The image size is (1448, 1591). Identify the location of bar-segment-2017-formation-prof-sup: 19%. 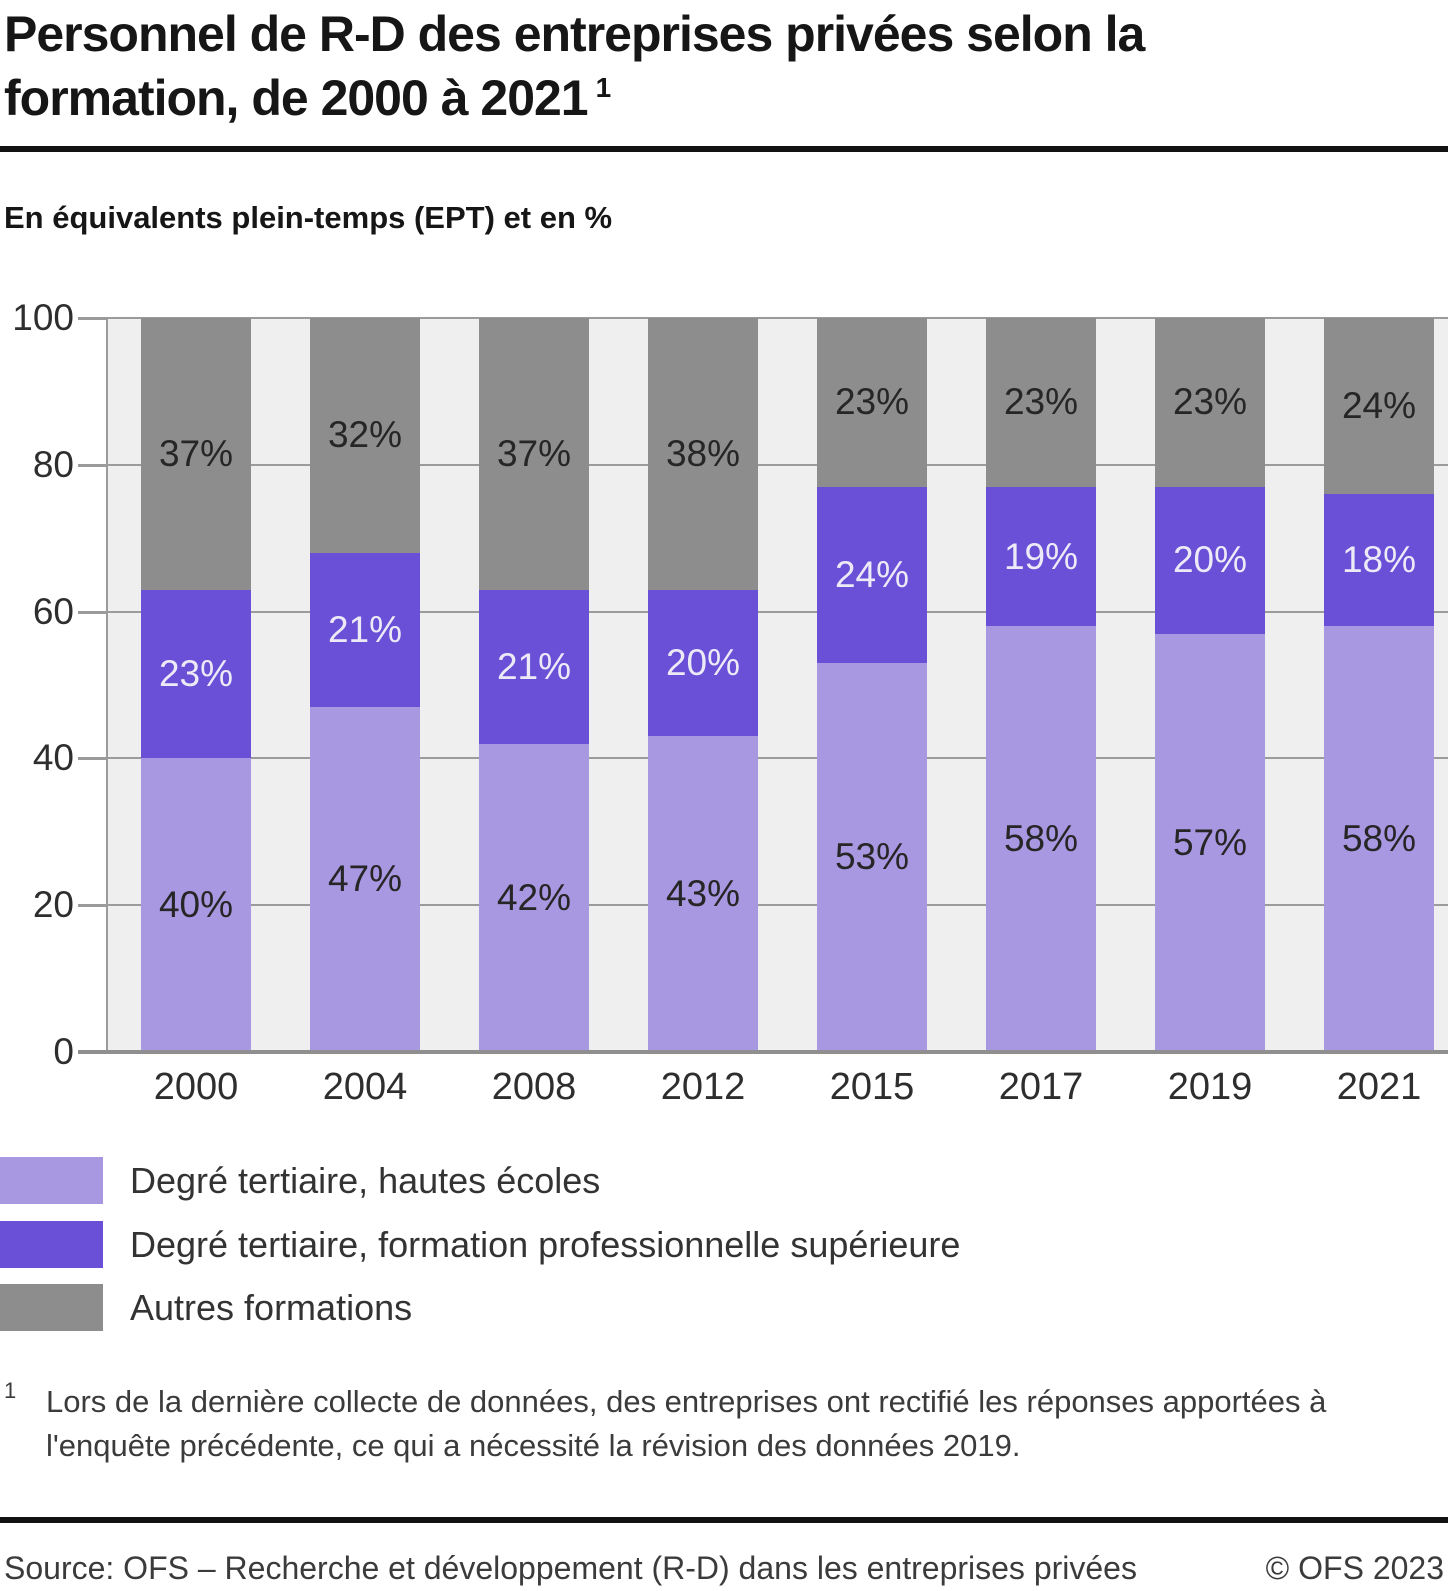
(1041, 556).